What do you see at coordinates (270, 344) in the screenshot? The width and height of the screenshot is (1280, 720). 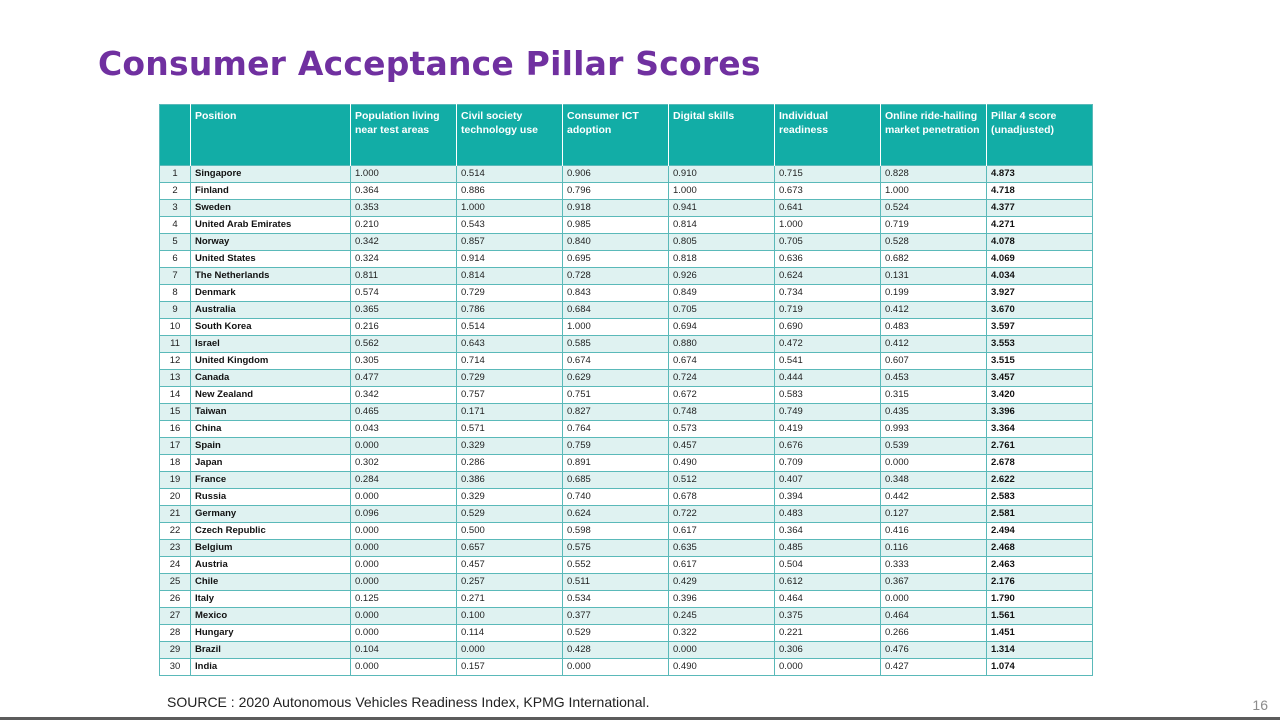 I see `country-cell: Israel` at bounding box center [270, 344].